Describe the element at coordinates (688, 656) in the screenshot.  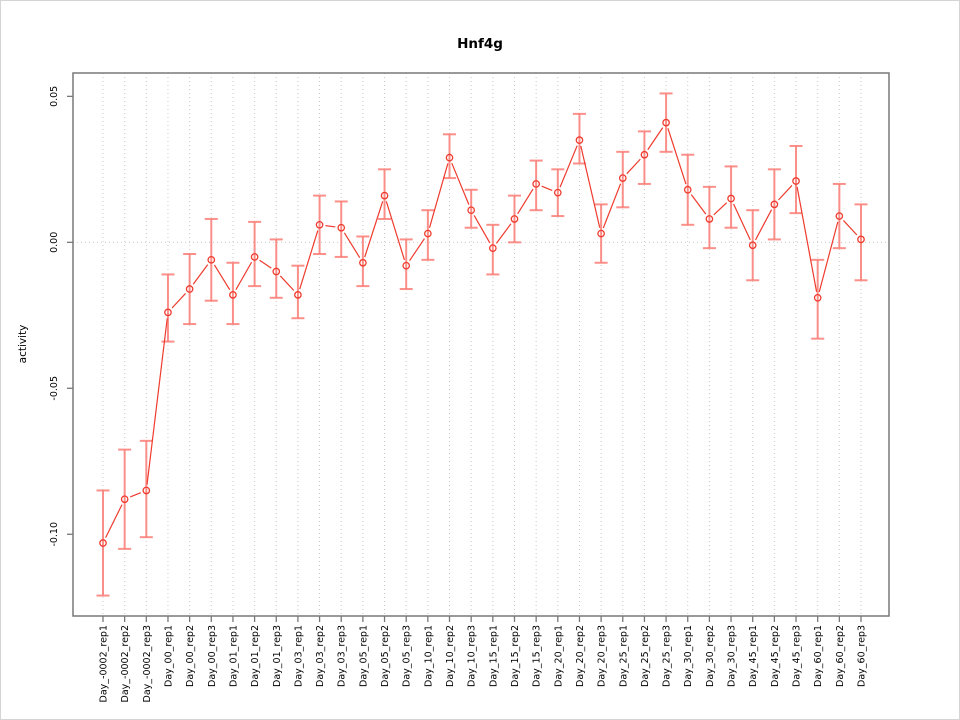
I see `x-tick-label: Day_30_rep1` at that location.